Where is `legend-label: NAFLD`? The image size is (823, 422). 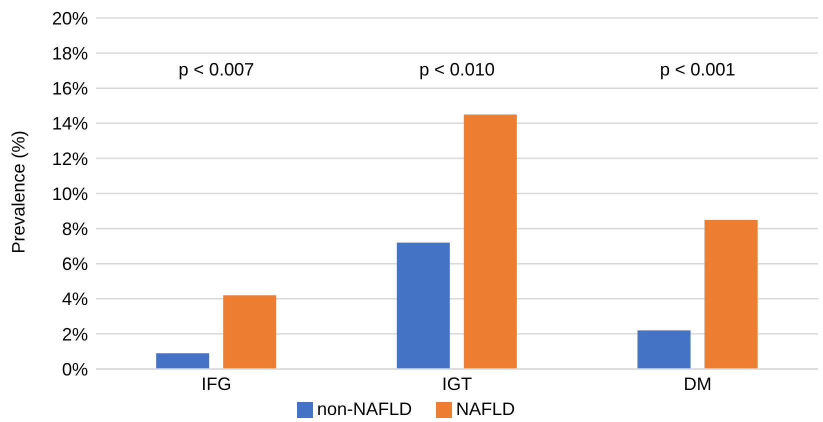 legend-label: NAFLD is located at coordinates (486, 409).